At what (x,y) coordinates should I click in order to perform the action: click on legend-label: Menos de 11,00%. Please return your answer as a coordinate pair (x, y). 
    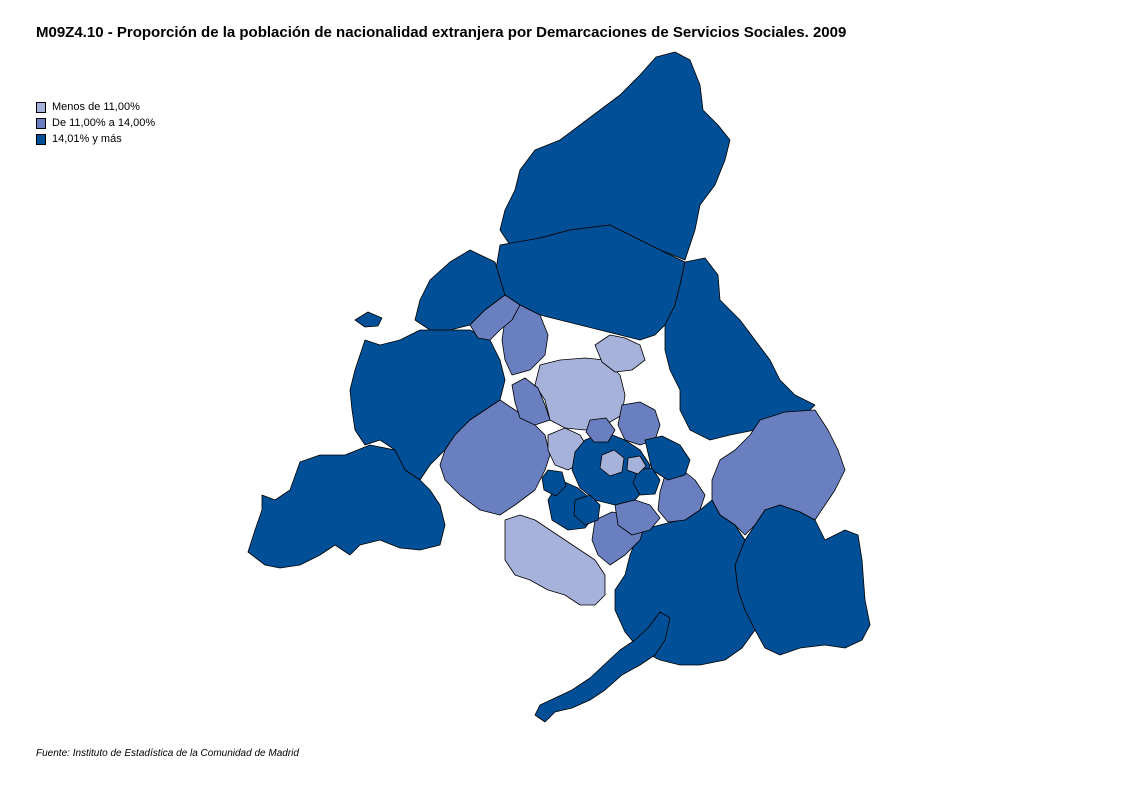
    Looking at the image, I should click on (96, 107).